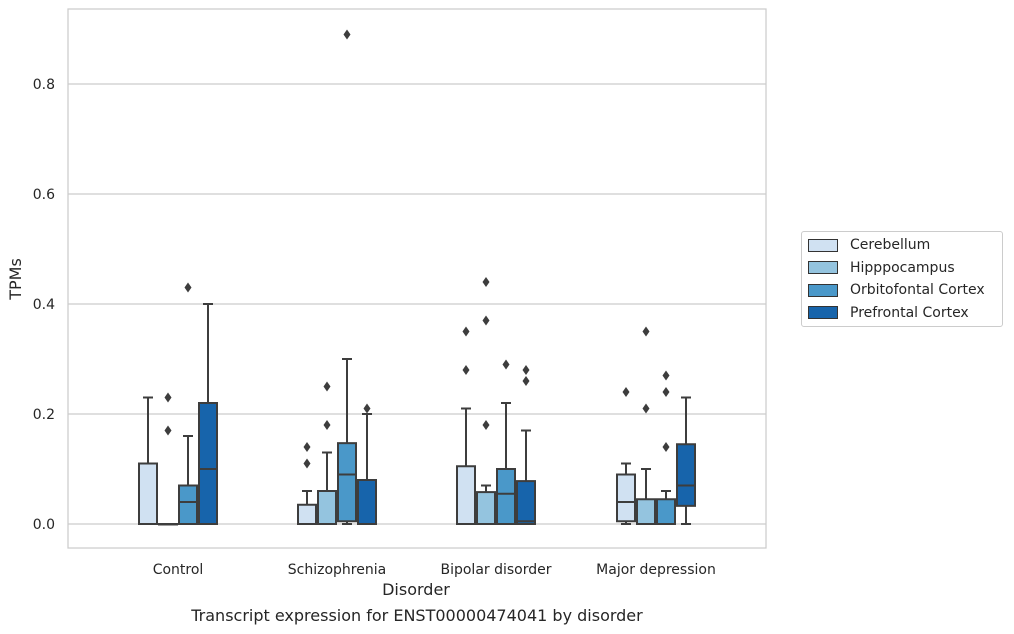 This screenshot has width=1014, height=634. I want to click on legend-item: Cerebellum, so click(869, 245).